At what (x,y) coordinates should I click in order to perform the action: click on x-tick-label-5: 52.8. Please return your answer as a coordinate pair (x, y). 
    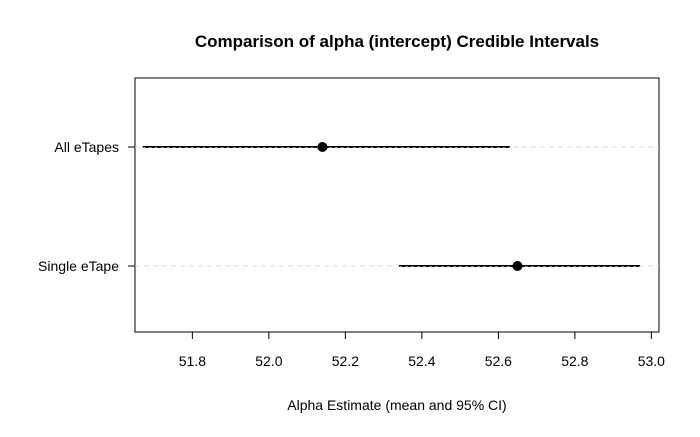
    Looking at the image, I should click on (574, 361).